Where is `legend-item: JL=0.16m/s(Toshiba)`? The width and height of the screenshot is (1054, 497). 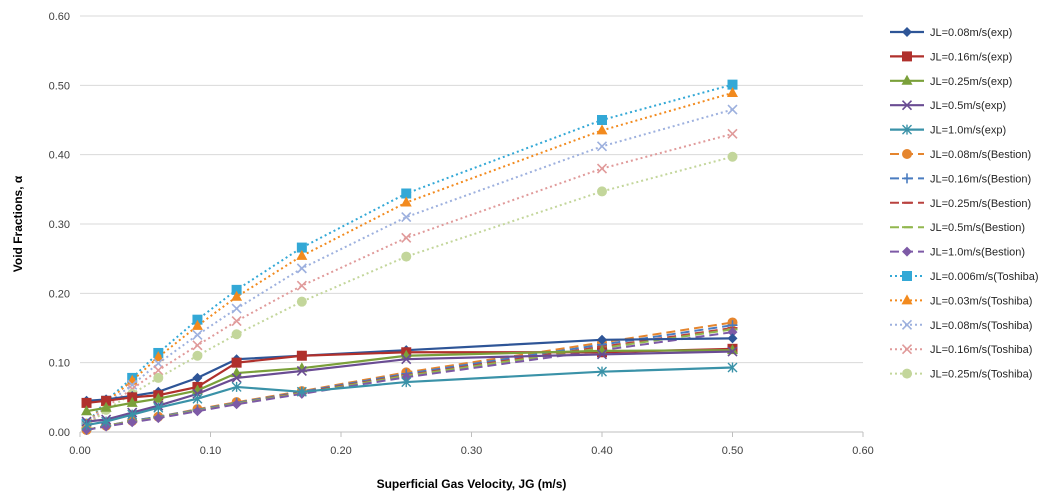
legend-item: JL=0.16m/s(Toshiba) is located at coordinates (961, 350).